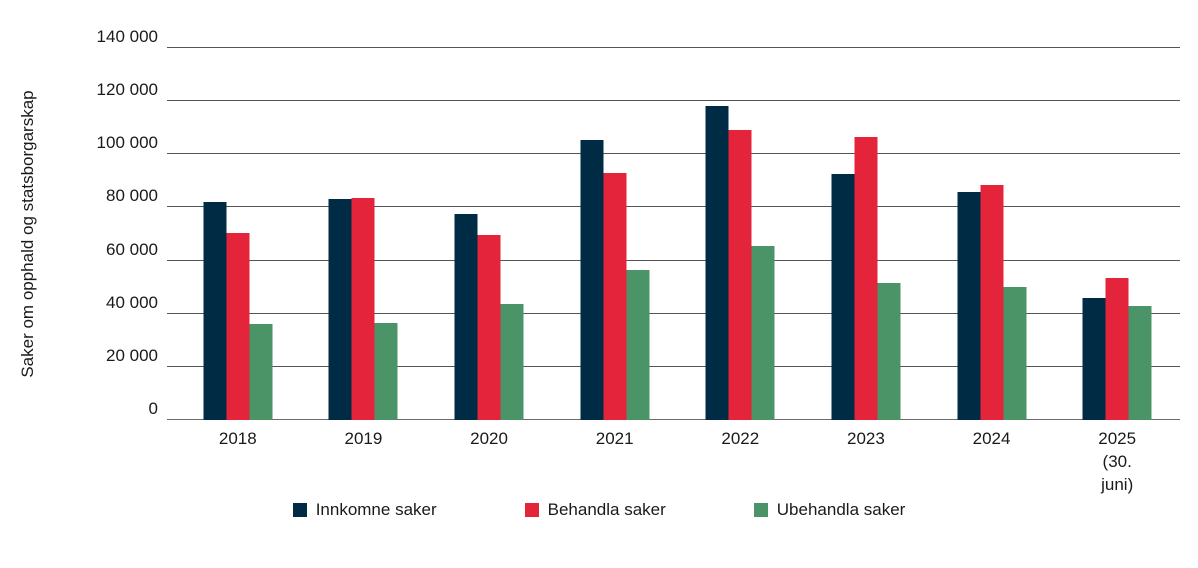 This screenshot has width=1198, height=568. I want to click on bar-ubehandla-saker-2025, so click(1140, 362).